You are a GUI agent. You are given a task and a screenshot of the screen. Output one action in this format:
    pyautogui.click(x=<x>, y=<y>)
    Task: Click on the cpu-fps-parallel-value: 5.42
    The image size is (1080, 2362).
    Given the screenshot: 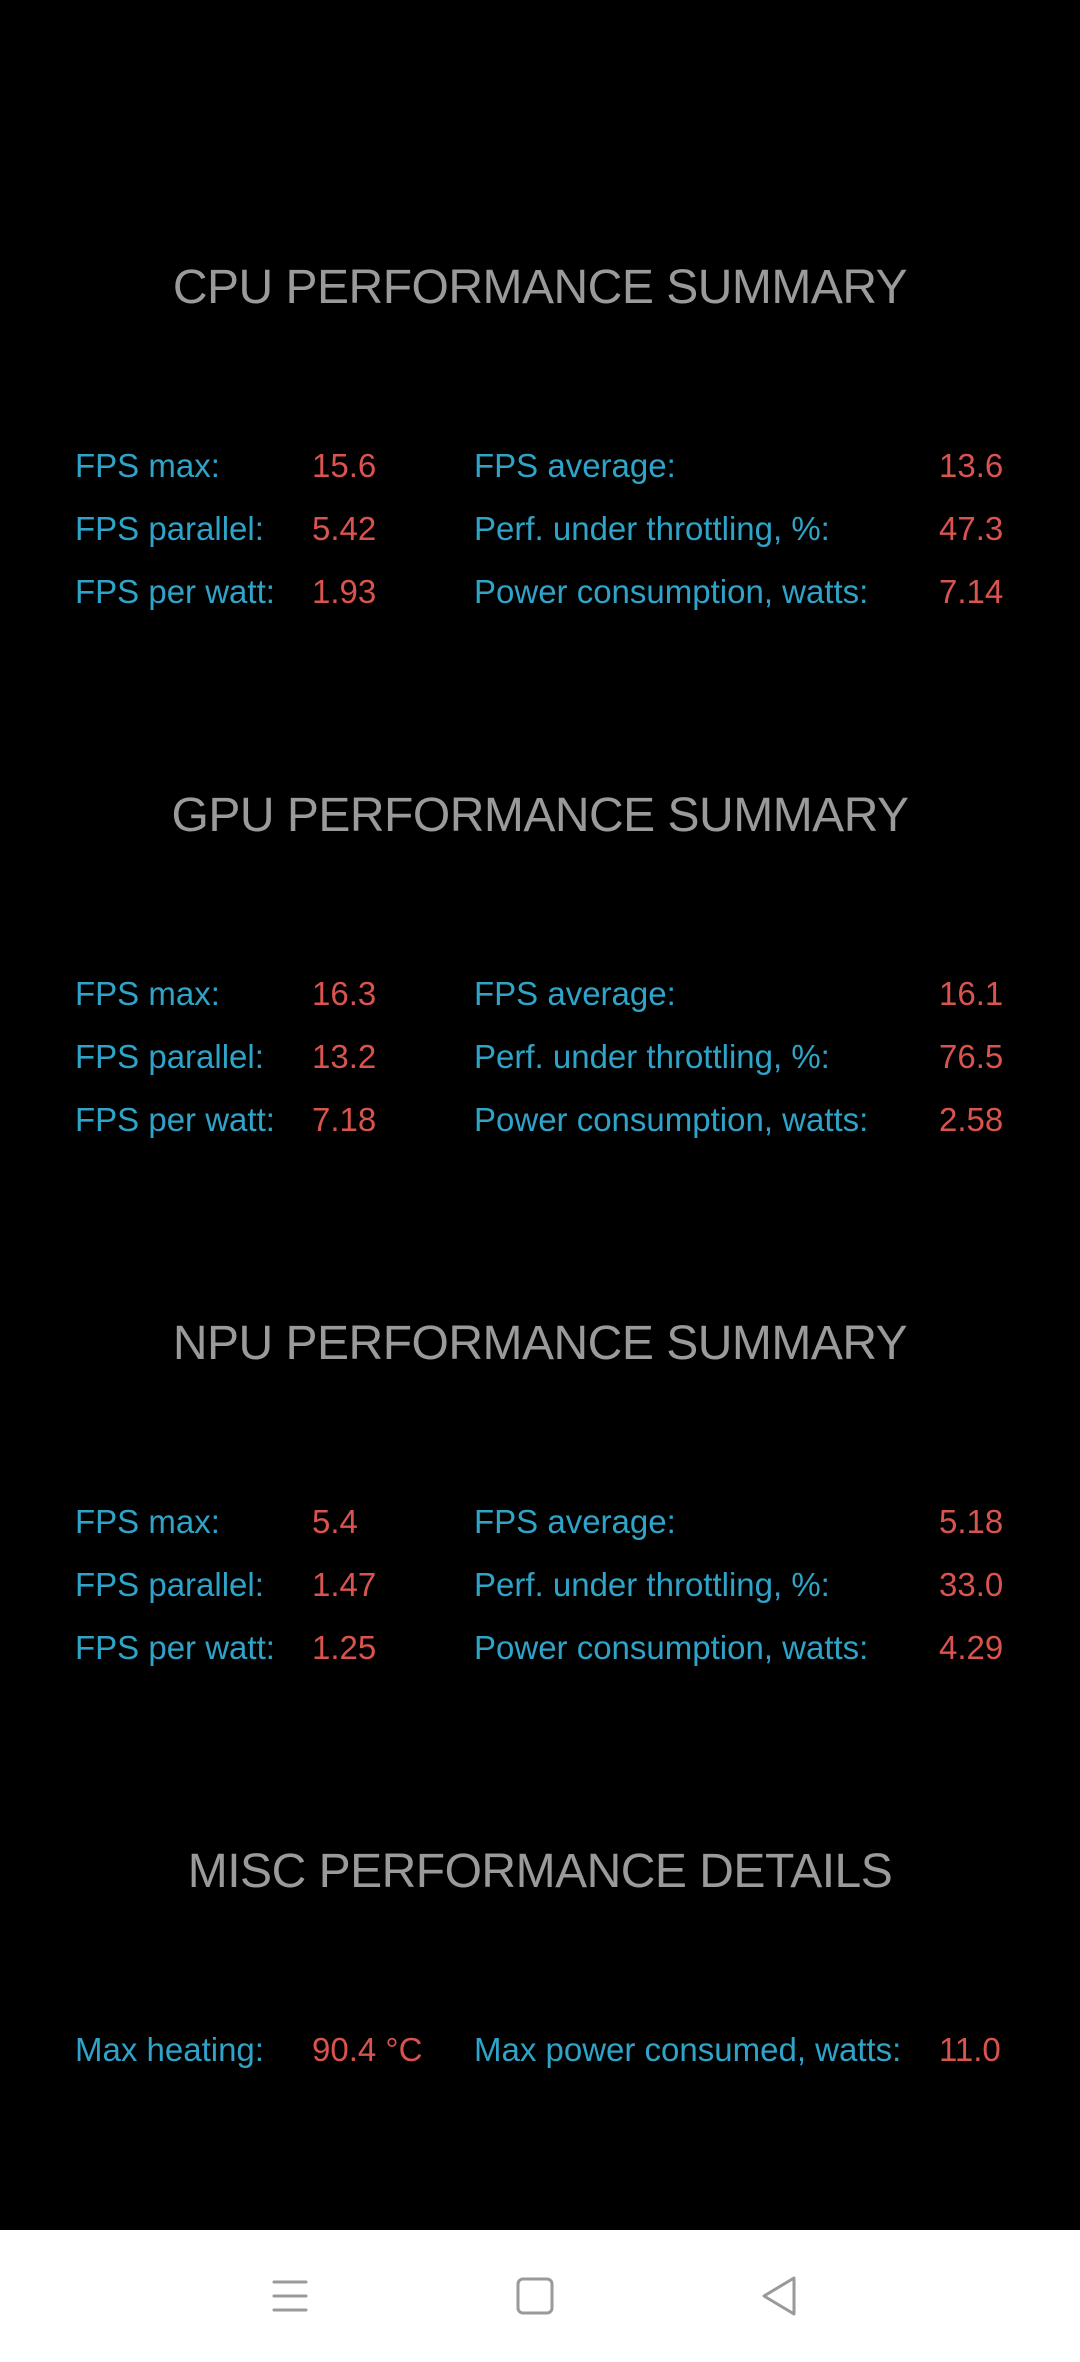 What is the action you would take?
    pyautogui.click(x=344, y=528)
    